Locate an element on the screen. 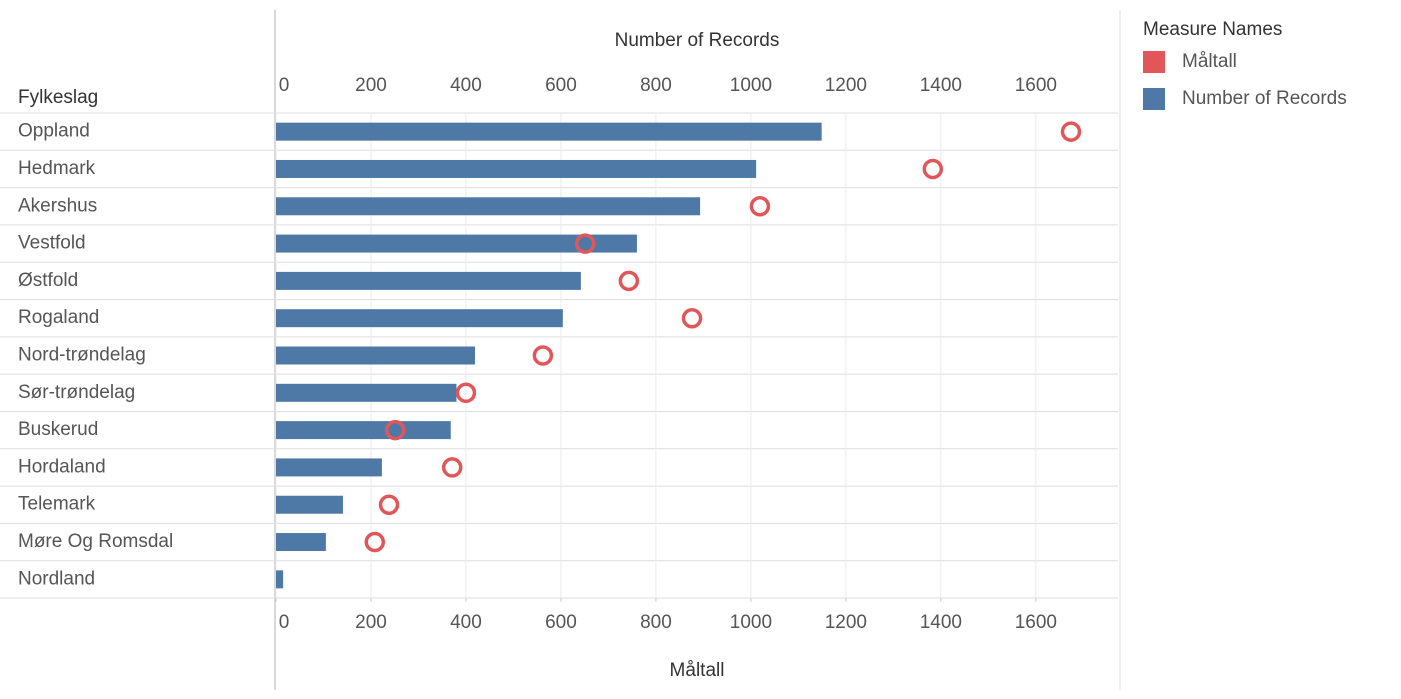 The height and width of the screenshot is (699, 1401). row-label: Hedmark is located at coordinates (57, 168).